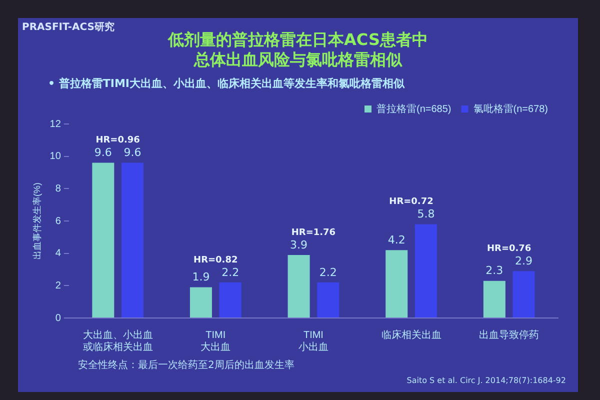  Describe the element at coordinates (118, 141) in the screenshot. I see `annotation: HR=0.96` at that location.